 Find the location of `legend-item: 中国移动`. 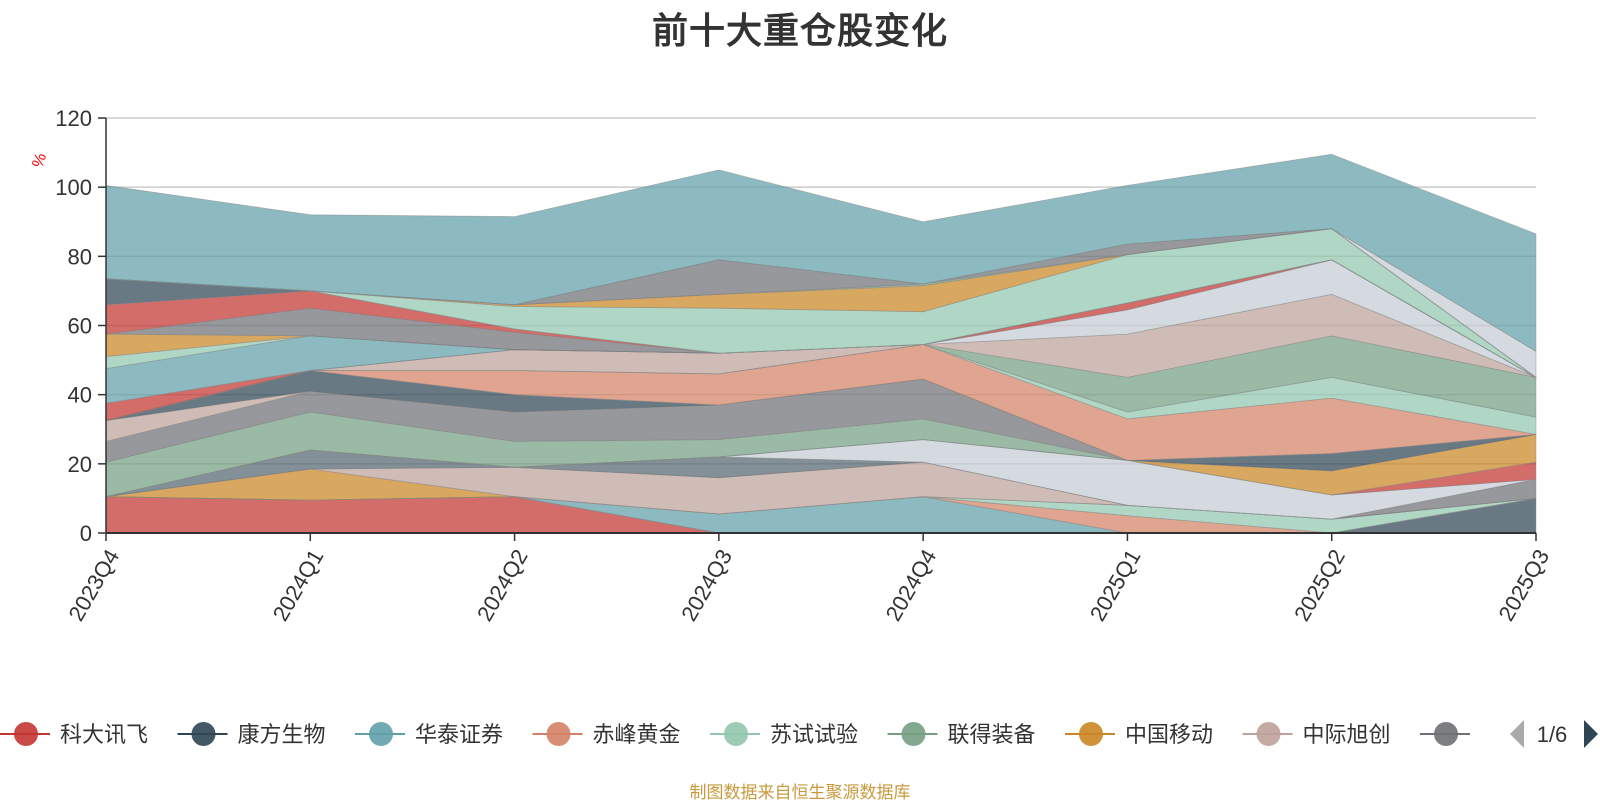

legend-item: 中国移动 is located at coordinates (1139, 734).